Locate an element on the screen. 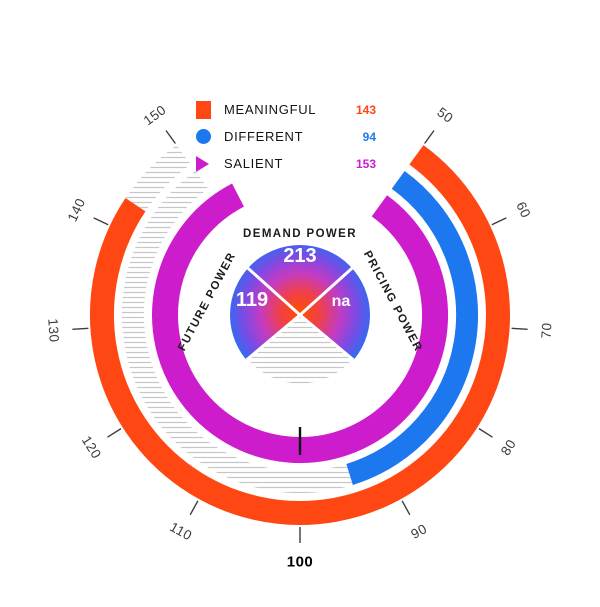  different-circle-icon is located at coordinates (203, 136).